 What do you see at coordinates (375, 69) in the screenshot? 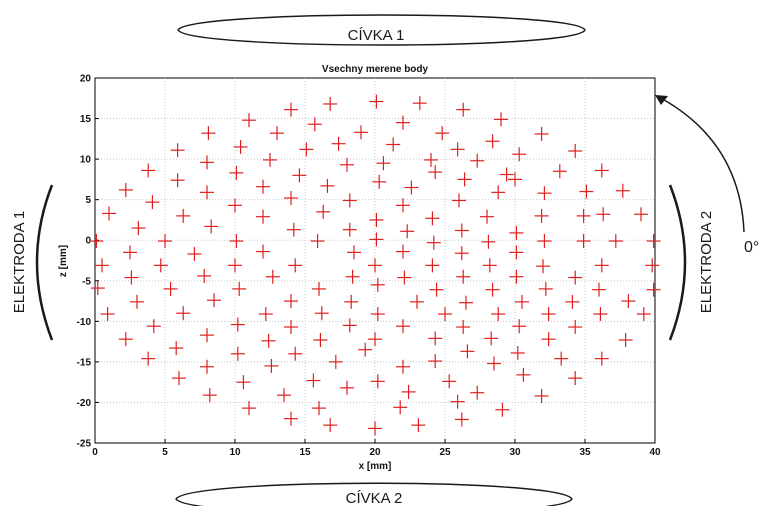
I see `chart-title: Vsechny merene body` at bounding box center [375, 69].